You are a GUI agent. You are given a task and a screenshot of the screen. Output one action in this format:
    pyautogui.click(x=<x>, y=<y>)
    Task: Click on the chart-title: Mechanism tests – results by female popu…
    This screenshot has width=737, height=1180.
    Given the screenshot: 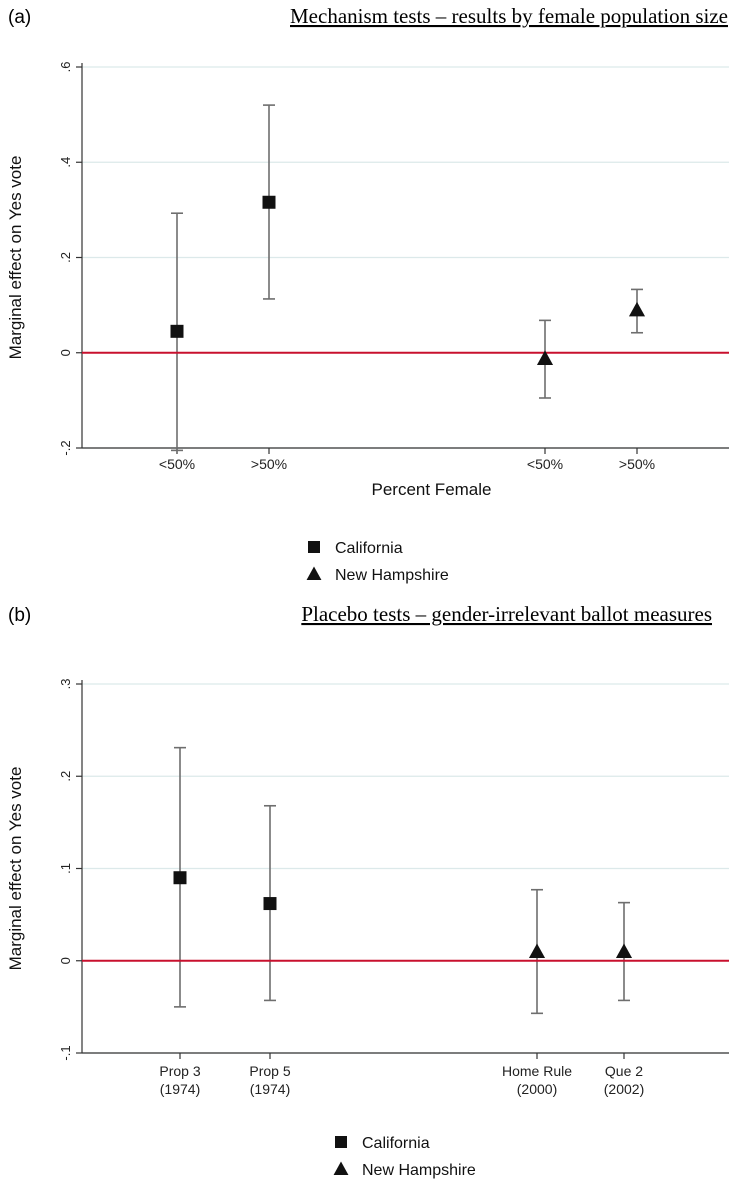 What is the action you would take?
    pyautogui.click(x=509, y=16)
    